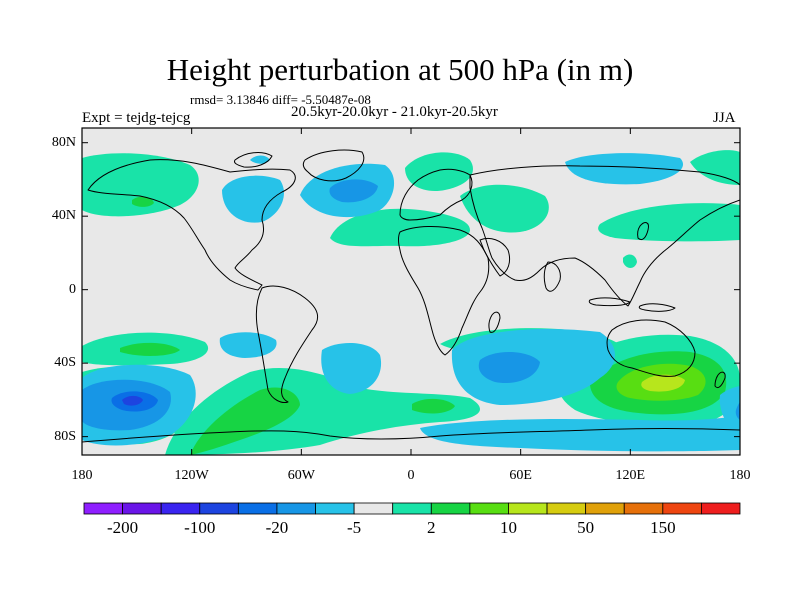  I want to click on lon-tick-label: 120W, so click(191, 475).